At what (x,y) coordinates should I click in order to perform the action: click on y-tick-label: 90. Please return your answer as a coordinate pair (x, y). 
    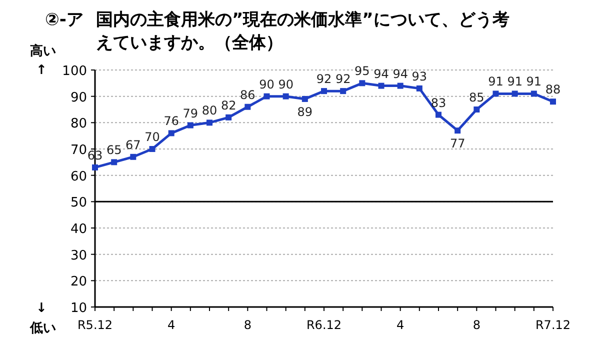
    Looking at the image, I should click on (78, 98).